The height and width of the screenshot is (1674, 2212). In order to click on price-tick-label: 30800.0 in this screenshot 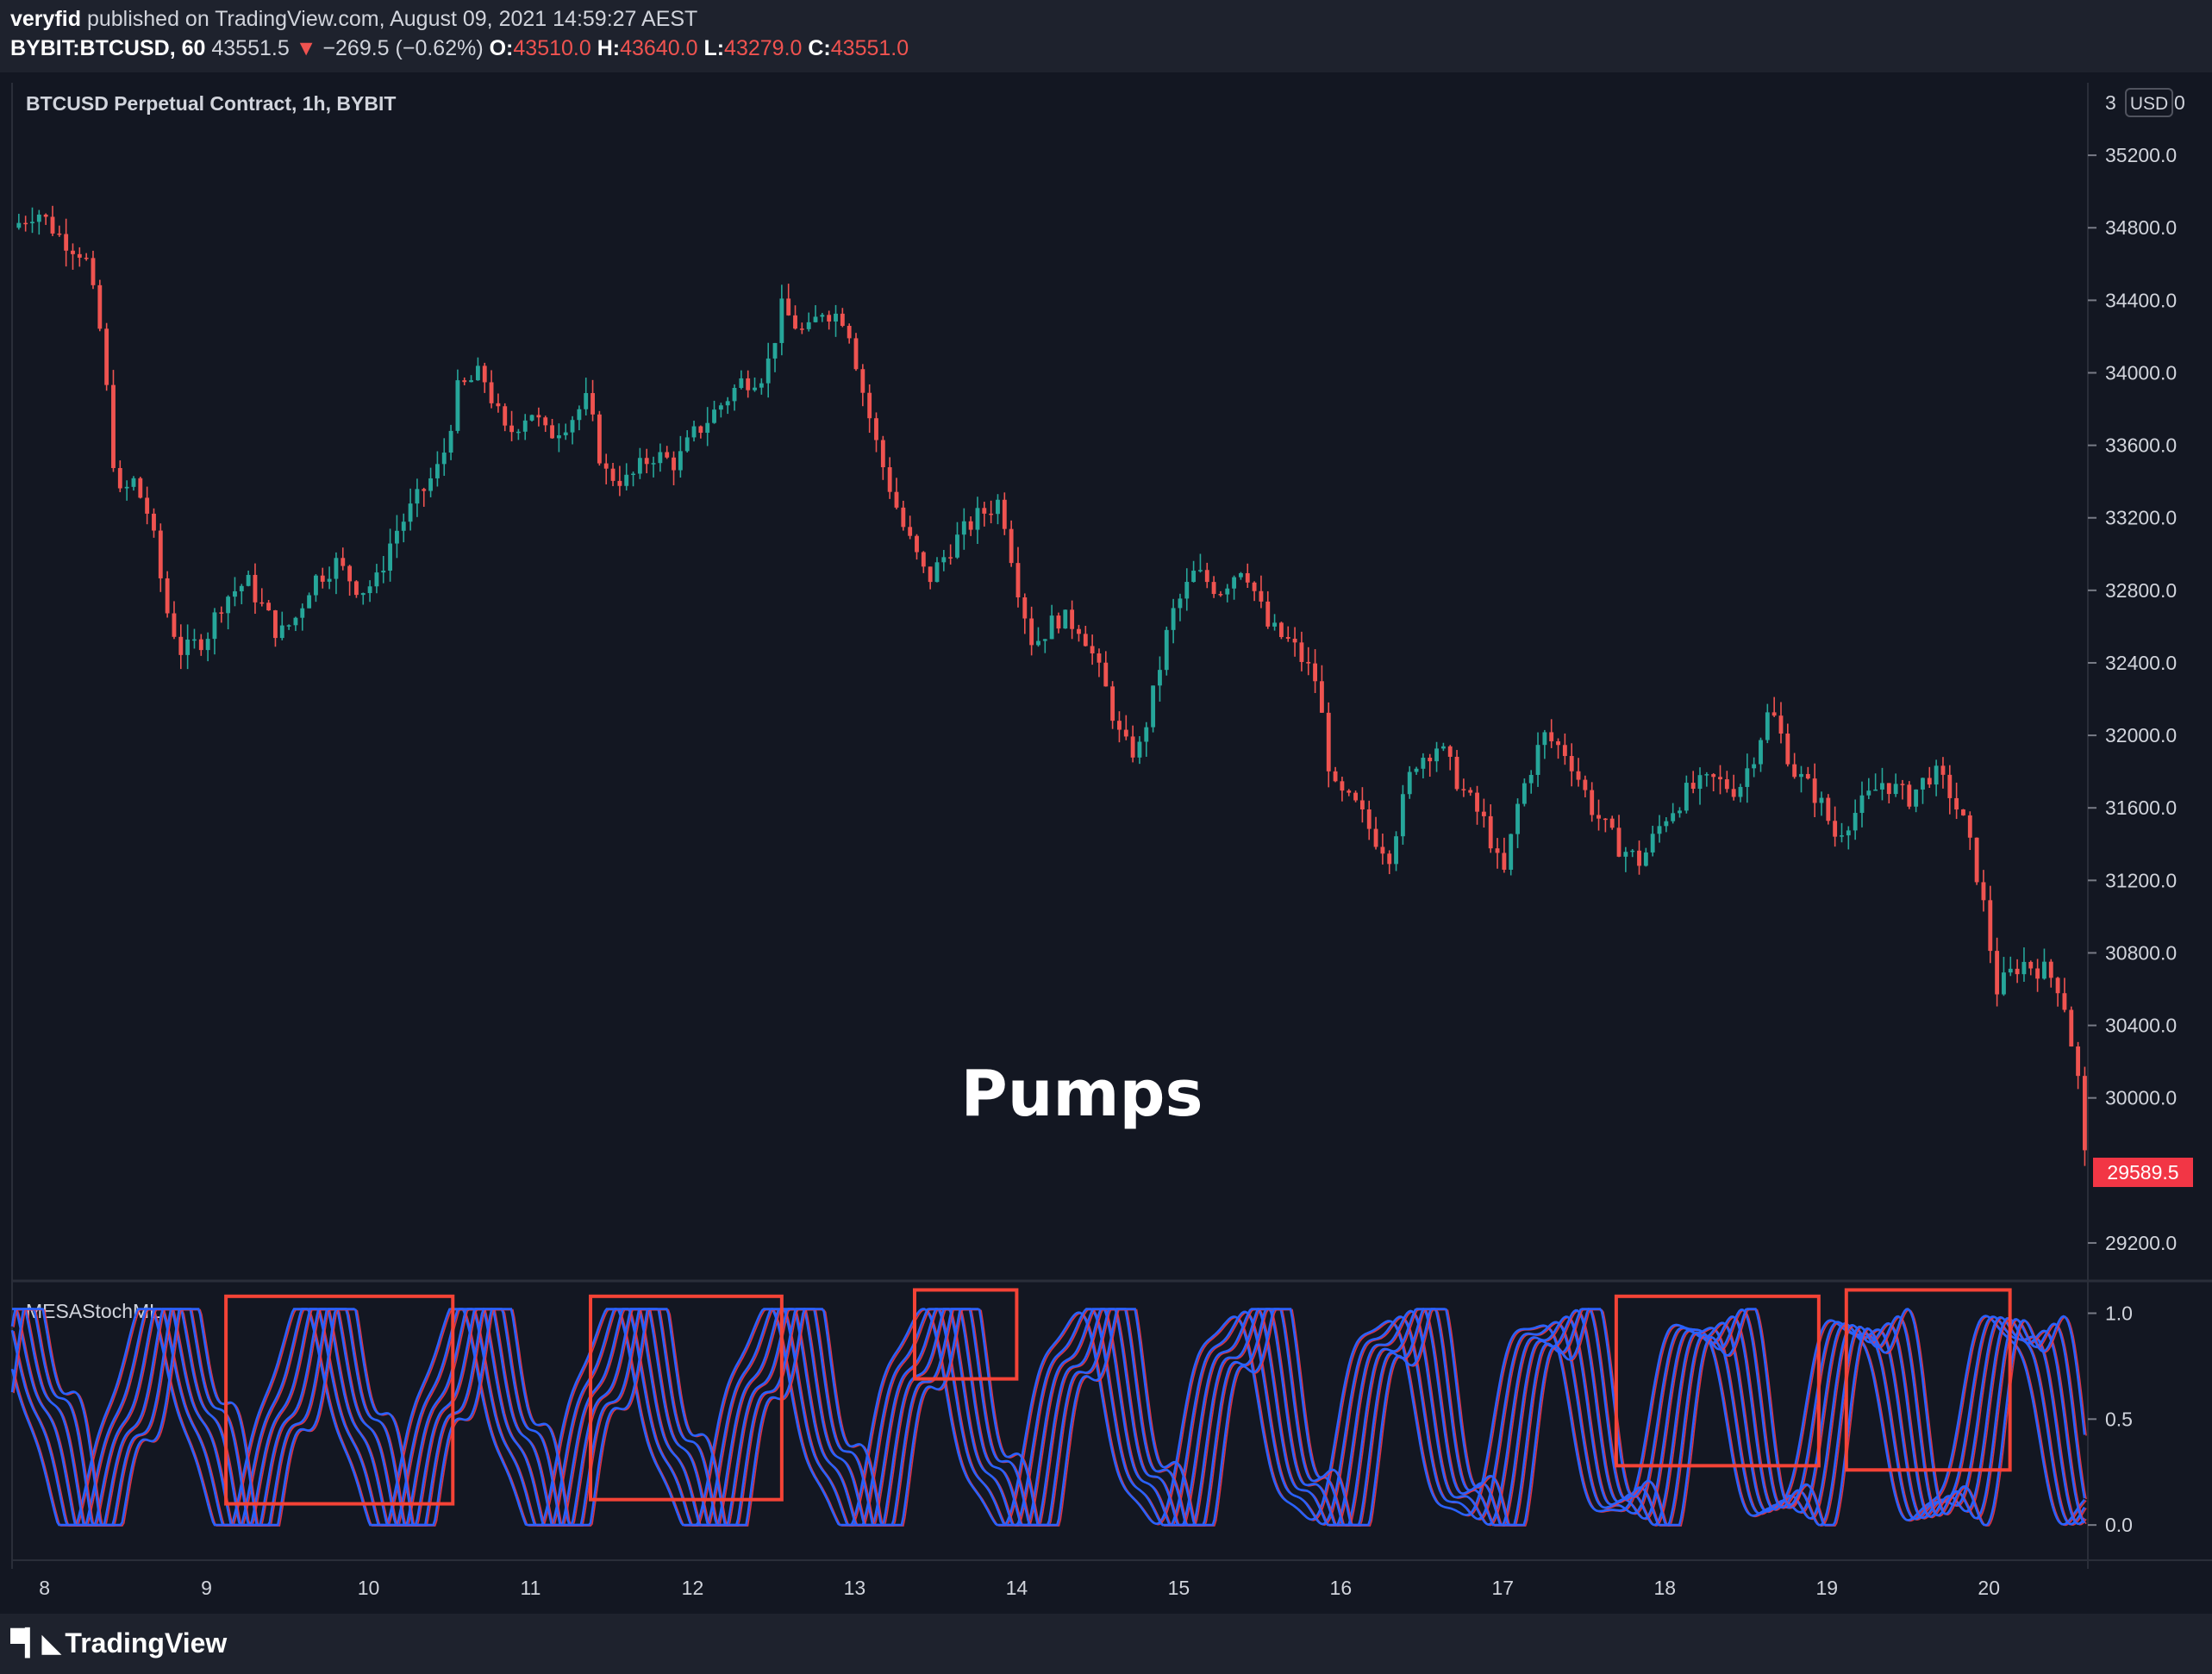, I will do `click(2141, 952)`.